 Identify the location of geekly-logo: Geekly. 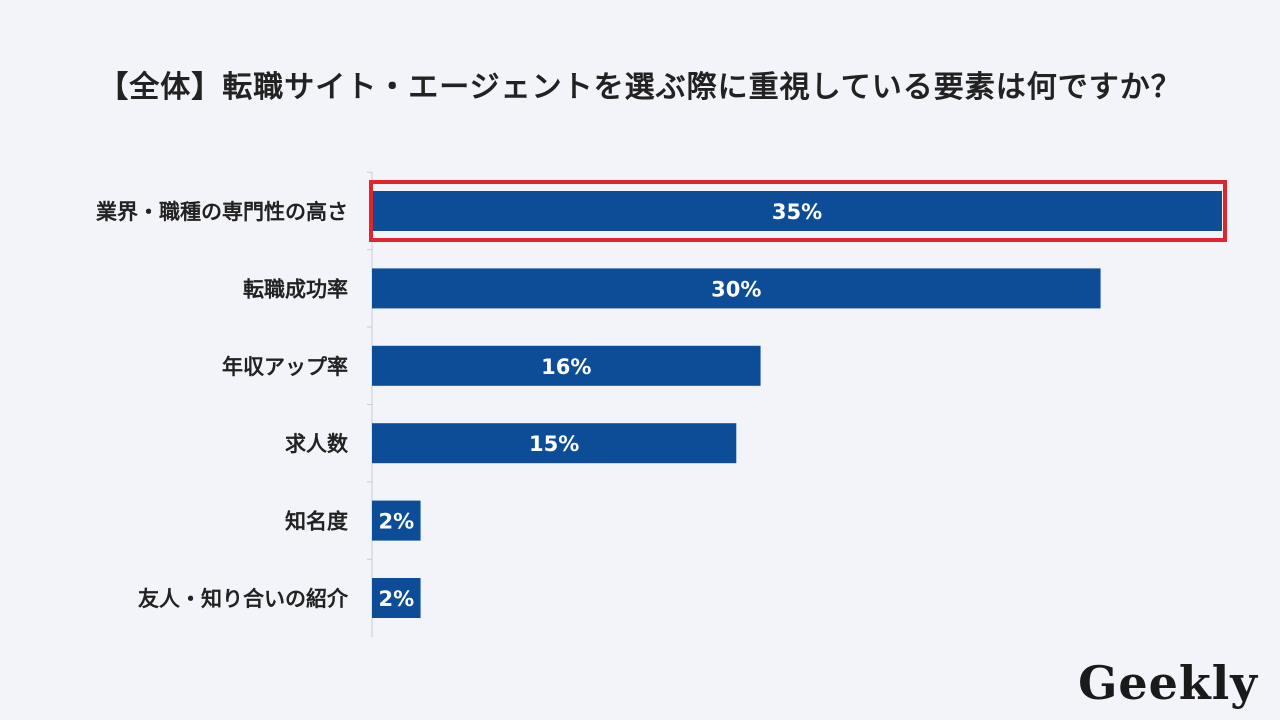
(1168, 683).